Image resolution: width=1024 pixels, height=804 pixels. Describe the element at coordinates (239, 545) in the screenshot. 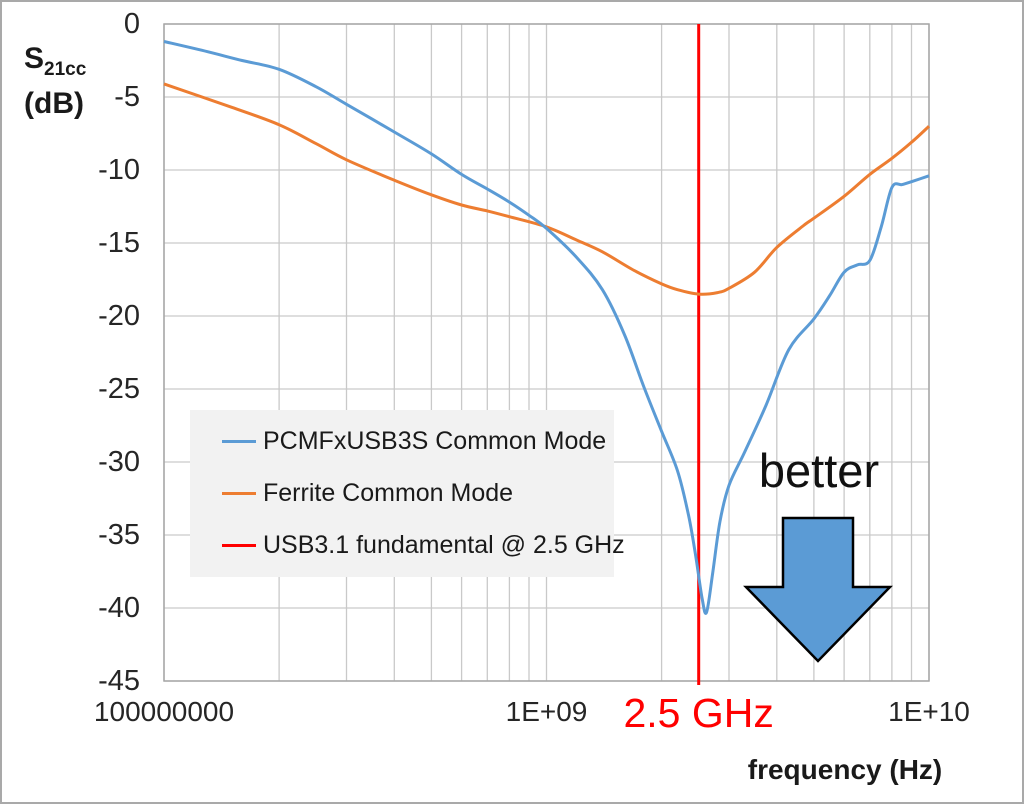

I see `legend-line-swatch-red` at that location.